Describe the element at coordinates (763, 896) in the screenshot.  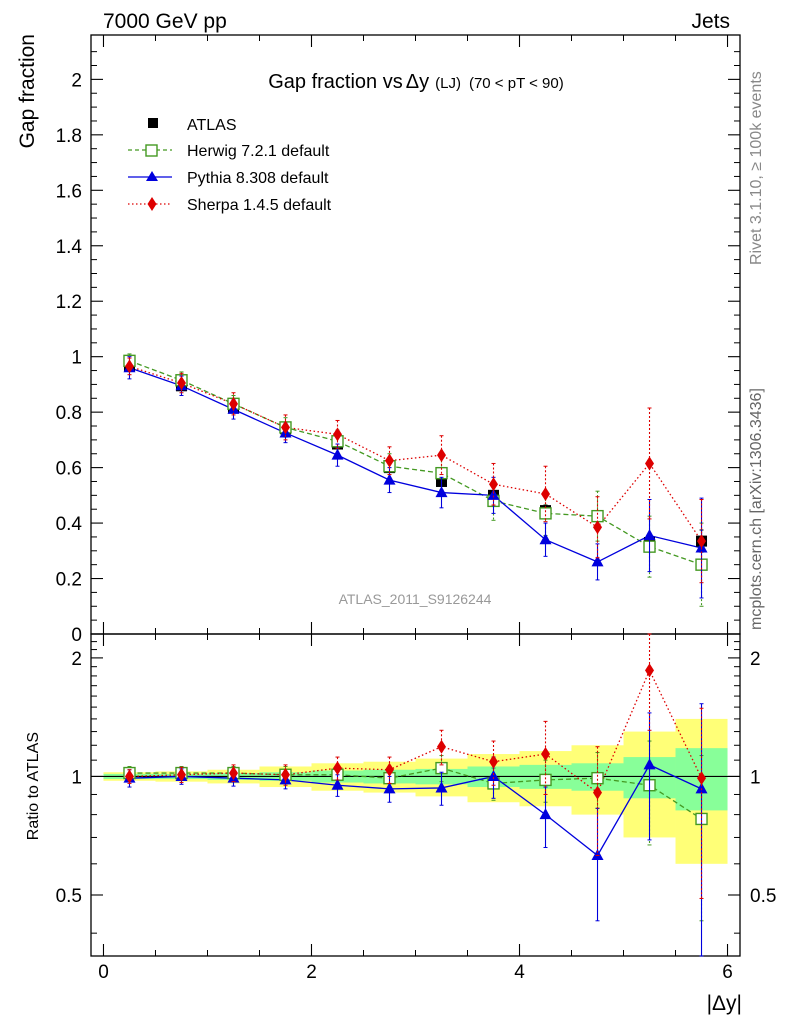
I see `ratio-ytick-label-right: 0.5` at that location.